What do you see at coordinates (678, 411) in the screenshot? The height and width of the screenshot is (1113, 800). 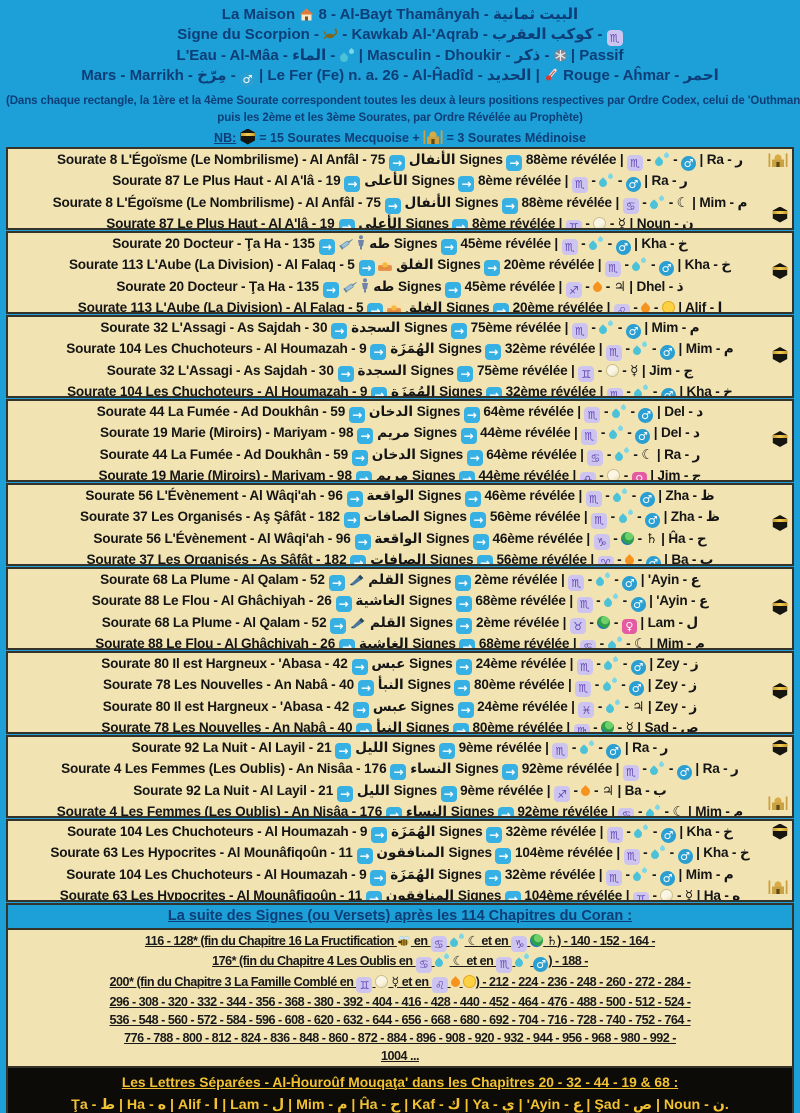 I see `letter-label: | Del - د` at bounding box center [678, 411].